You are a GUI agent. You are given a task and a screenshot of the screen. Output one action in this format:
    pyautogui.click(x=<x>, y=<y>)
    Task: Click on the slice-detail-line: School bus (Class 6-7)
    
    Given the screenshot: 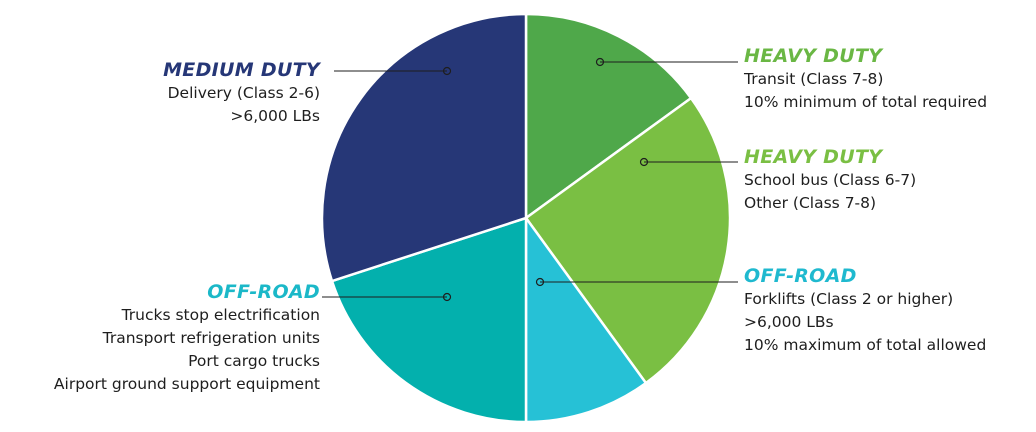 What is the action you would take?
    pyautogui.click(x=830, y=180)
    